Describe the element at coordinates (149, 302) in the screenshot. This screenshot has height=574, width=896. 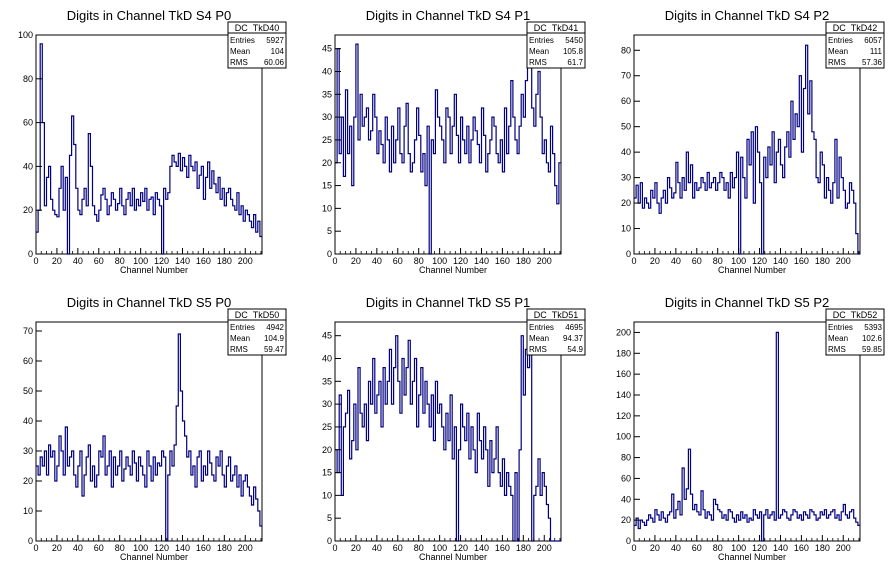
I see `chart-title: Digits in Channel TkD S5 P0` at that location.